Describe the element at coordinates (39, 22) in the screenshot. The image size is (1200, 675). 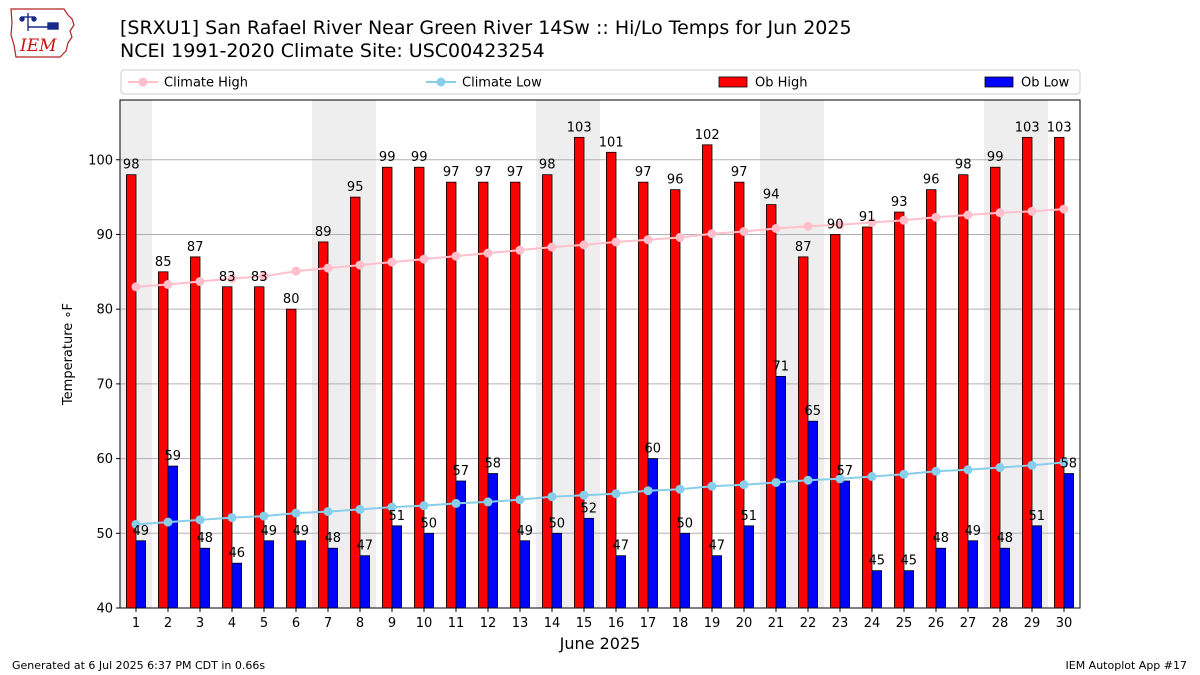
I see `weather-station-icon` at that location.